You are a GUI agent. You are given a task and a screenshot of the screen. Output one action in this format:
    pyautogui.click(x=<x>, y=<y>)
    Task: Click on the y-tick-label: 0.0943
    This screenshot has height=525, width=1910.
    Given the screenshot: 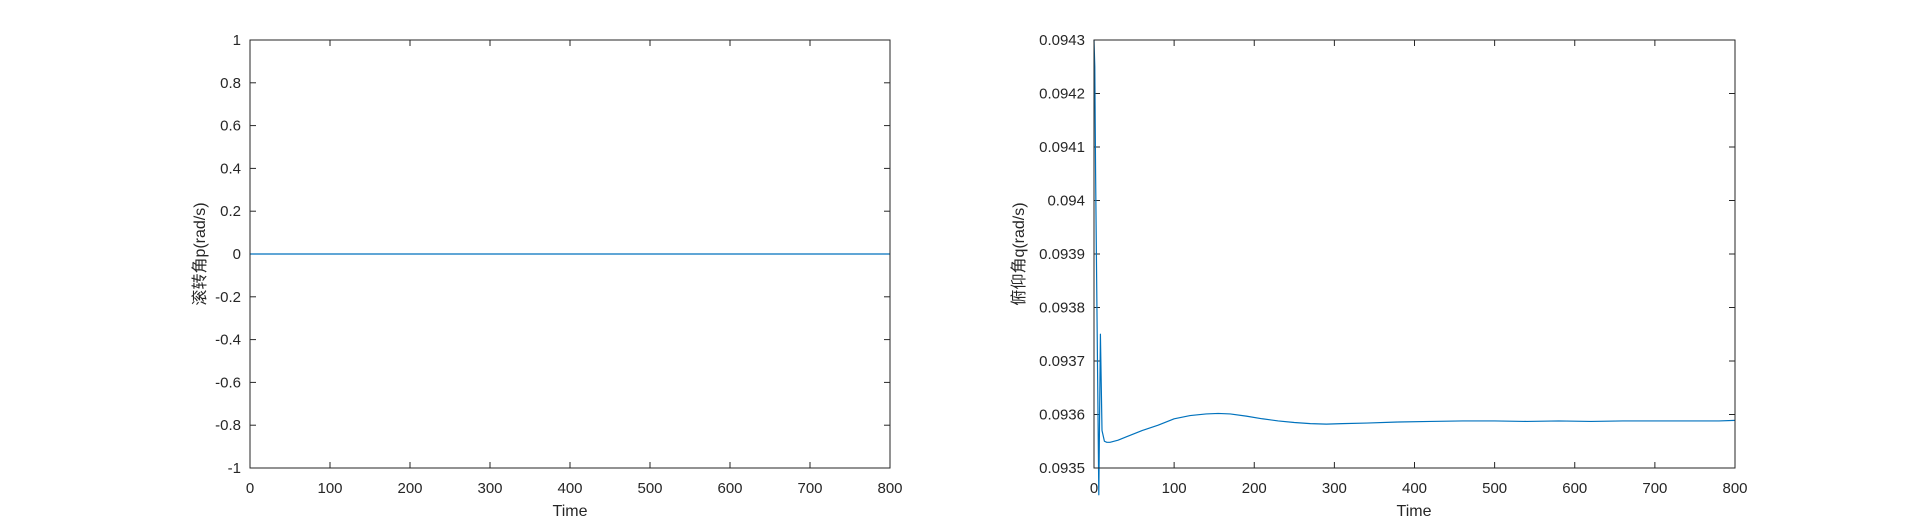 What is the action you would take?
    pyautogui.click(x=1062, y=40)
    